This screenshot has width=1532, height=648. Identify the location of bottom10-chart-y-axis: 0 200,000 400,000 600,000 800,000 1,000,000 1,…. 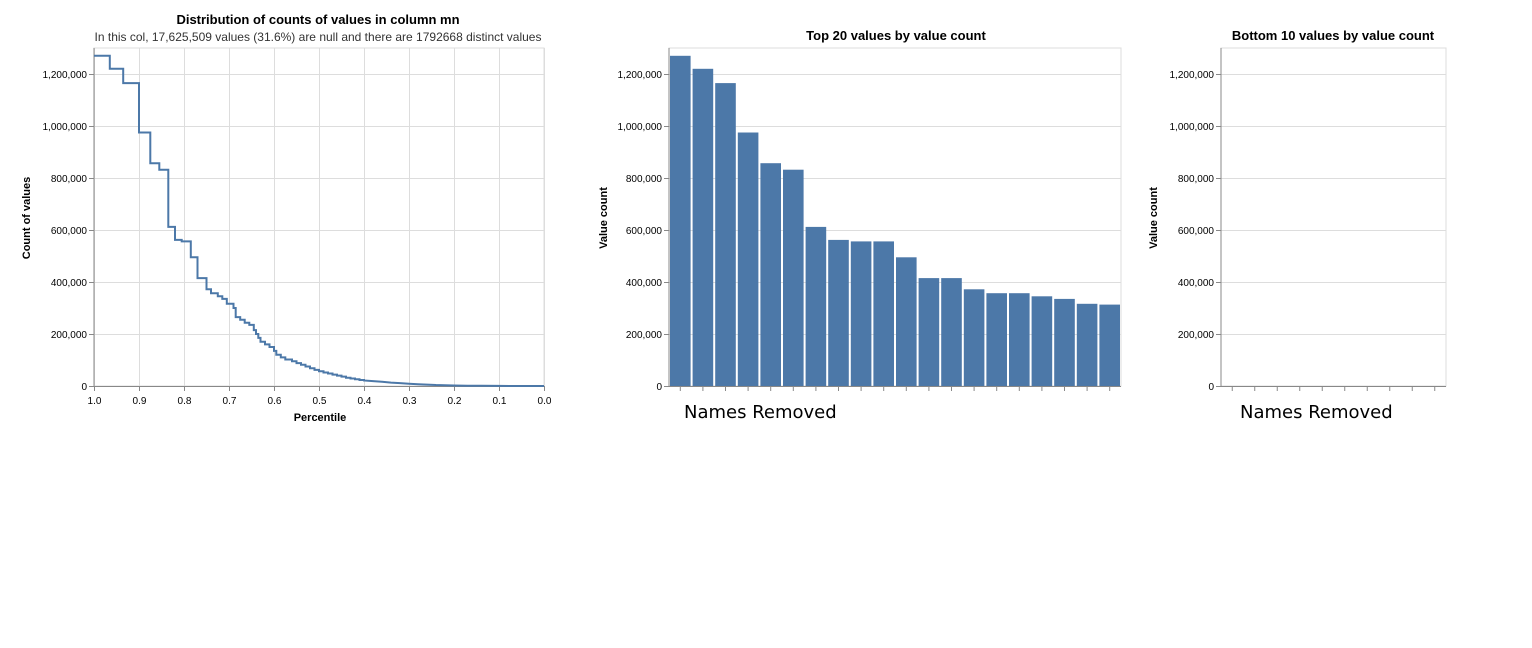
(1308, 220).